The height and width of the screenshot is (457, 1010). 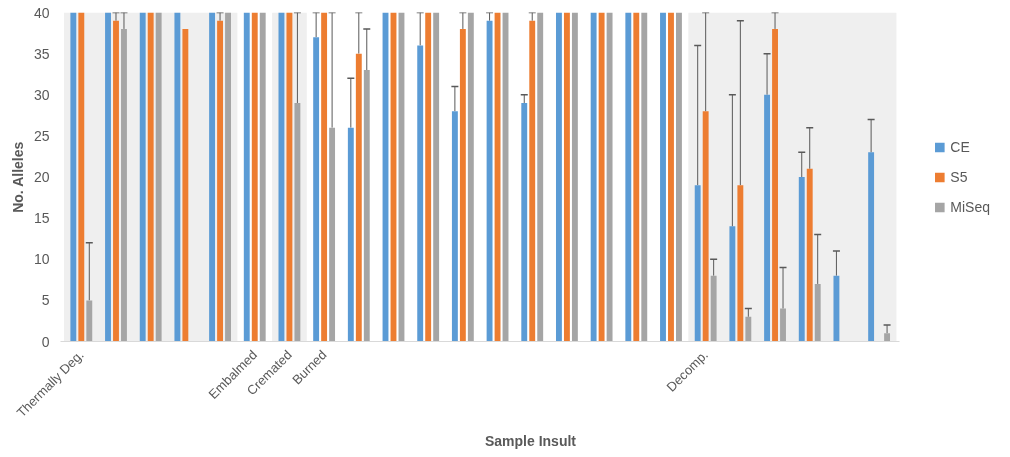 What do you see at coordinates (41, 177) in the screenshot?
I see `y-tick-label: 20` at bounding box center [41, 177].